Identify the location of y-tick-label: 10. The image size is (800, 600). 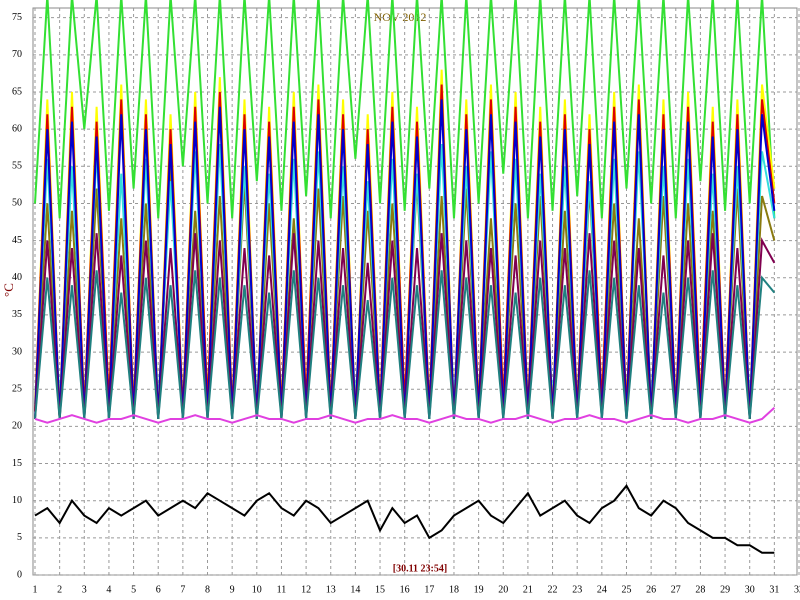
(17, 500).